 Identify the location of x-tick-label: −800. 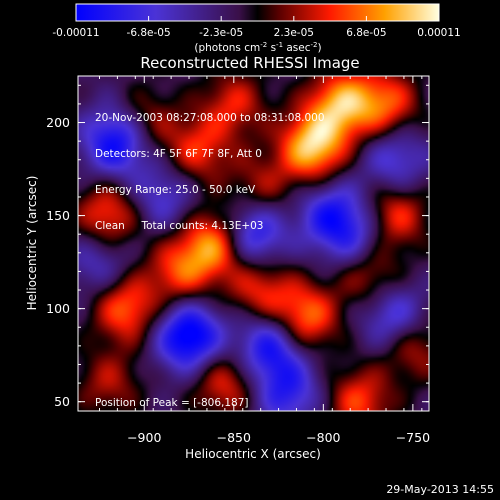
(323, 437).